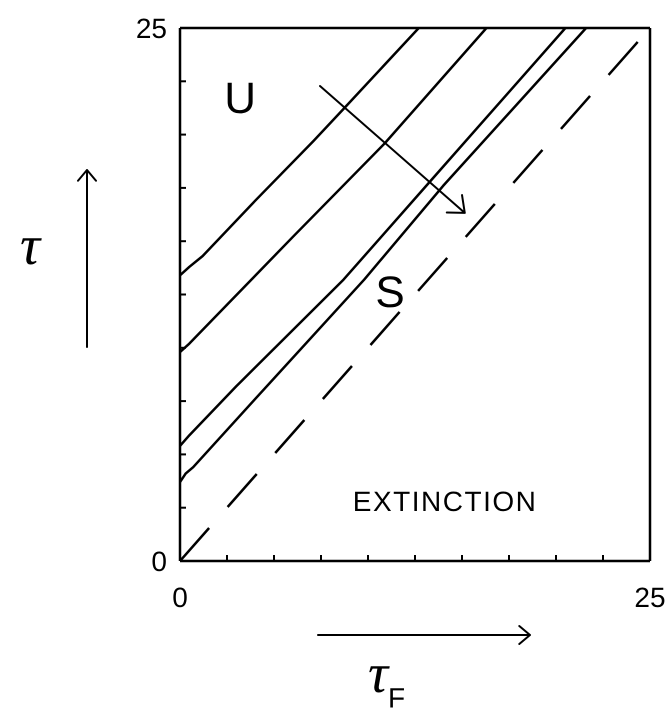  What do you see at coordinates (390, 292) in the screenshot?
I see `annotation: S` at bounding box center [390, 292].